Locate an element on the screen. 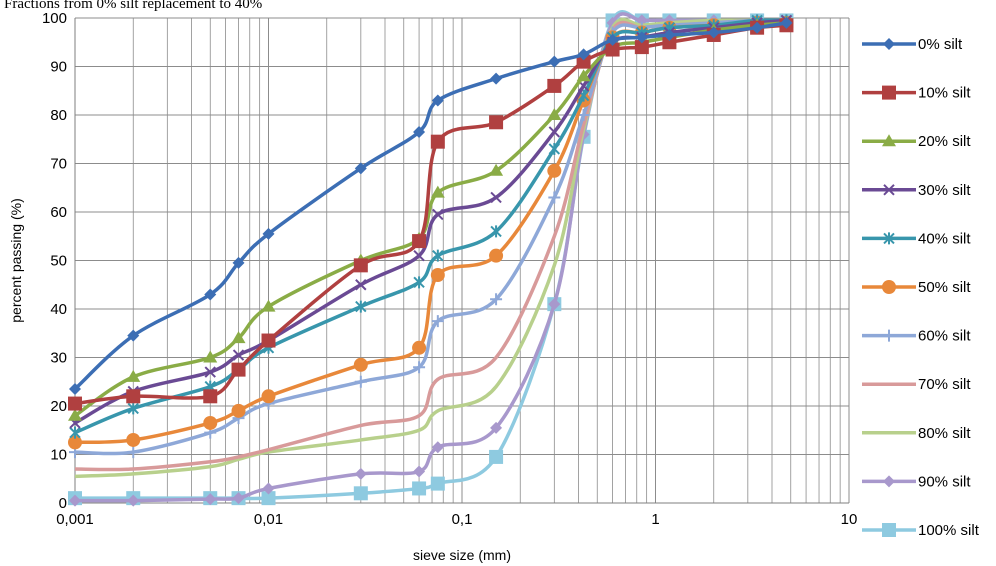 This screenshot has height=566, width=996. legend-item-60-pct-silt: 60% silt is located at coordinates (916, 336).